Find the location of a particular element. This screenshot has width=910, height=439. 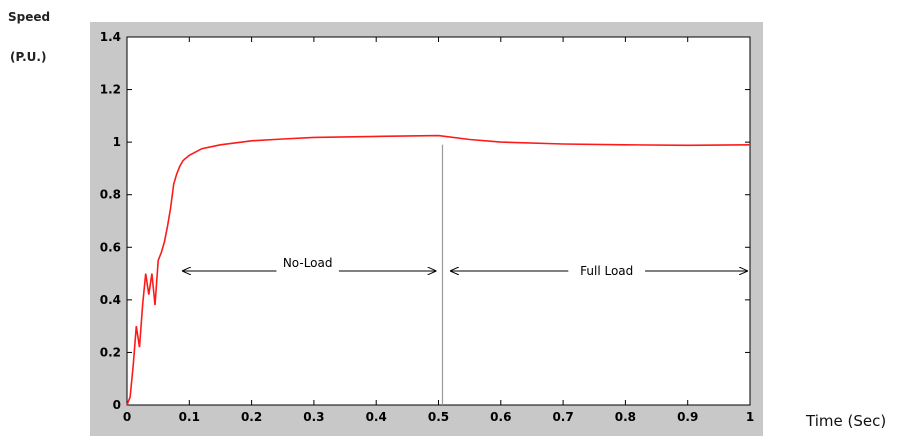

y-axis-label-line-1: Speed is located at coordinates (29, 17).